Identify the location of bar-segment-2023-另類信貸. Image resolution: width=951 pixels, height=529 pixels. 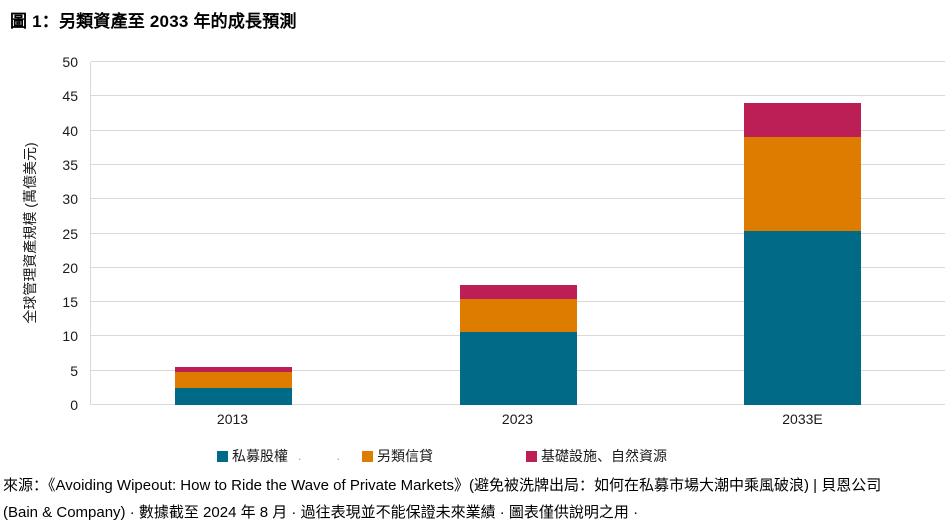
(518, 315).